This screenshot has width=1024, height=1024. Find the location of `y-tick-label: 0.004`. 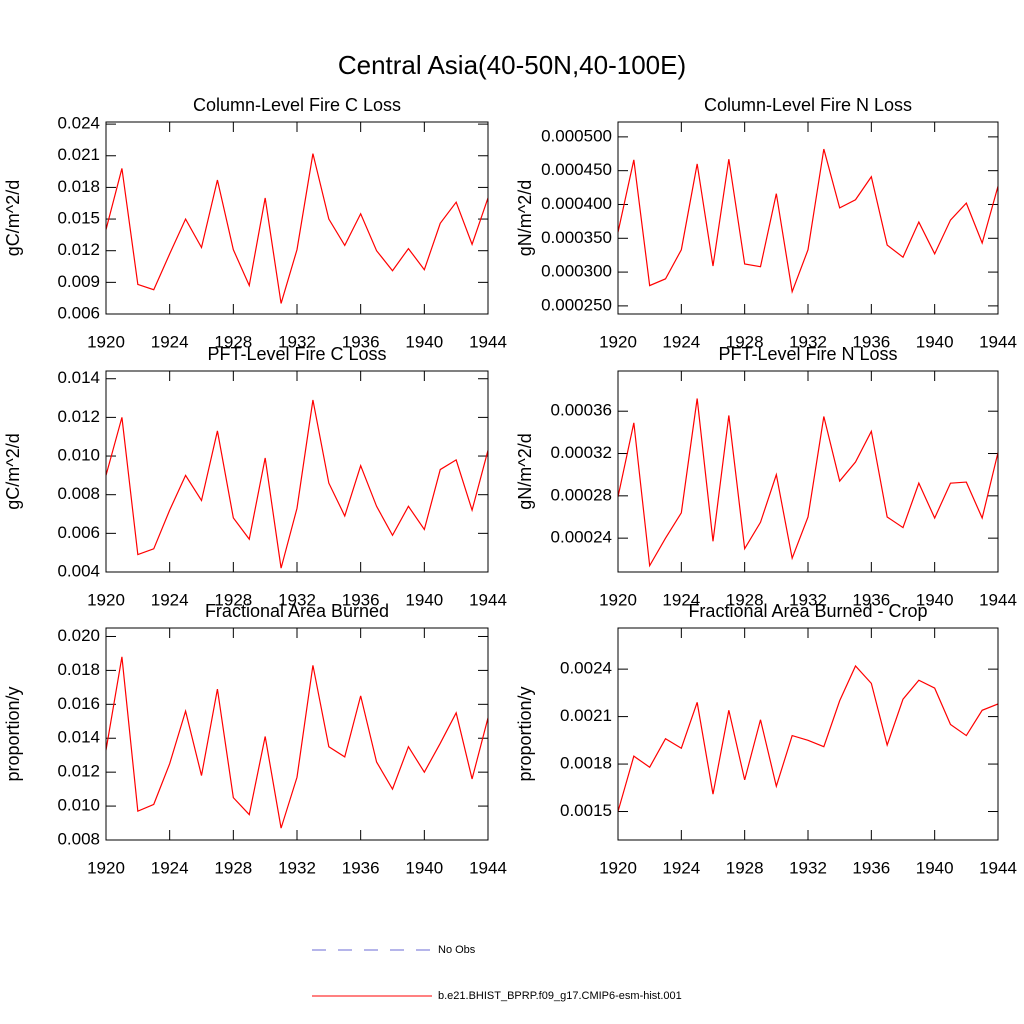

y-tick-label: 0.004 is located at coordinates (78, 570).